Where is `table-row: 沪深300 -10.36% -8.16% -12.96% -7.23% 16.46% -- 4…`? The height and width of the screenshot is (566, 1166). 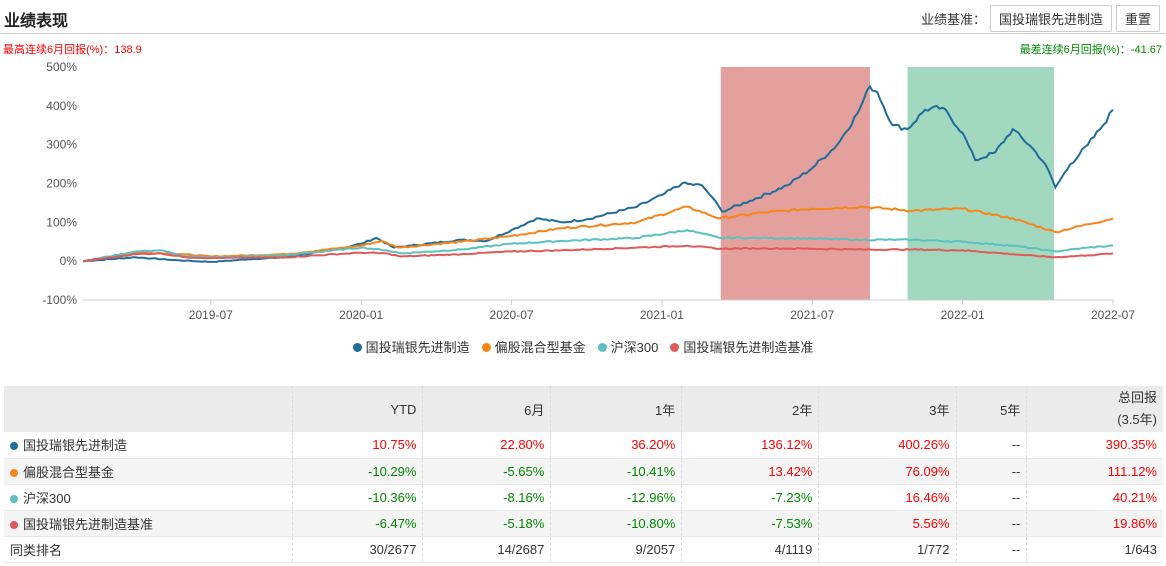
table-row: 沪深300 -10.36% -8.16% -12.96% -7.23% 16.46% -- 4… is located at coordinates (583, 497).